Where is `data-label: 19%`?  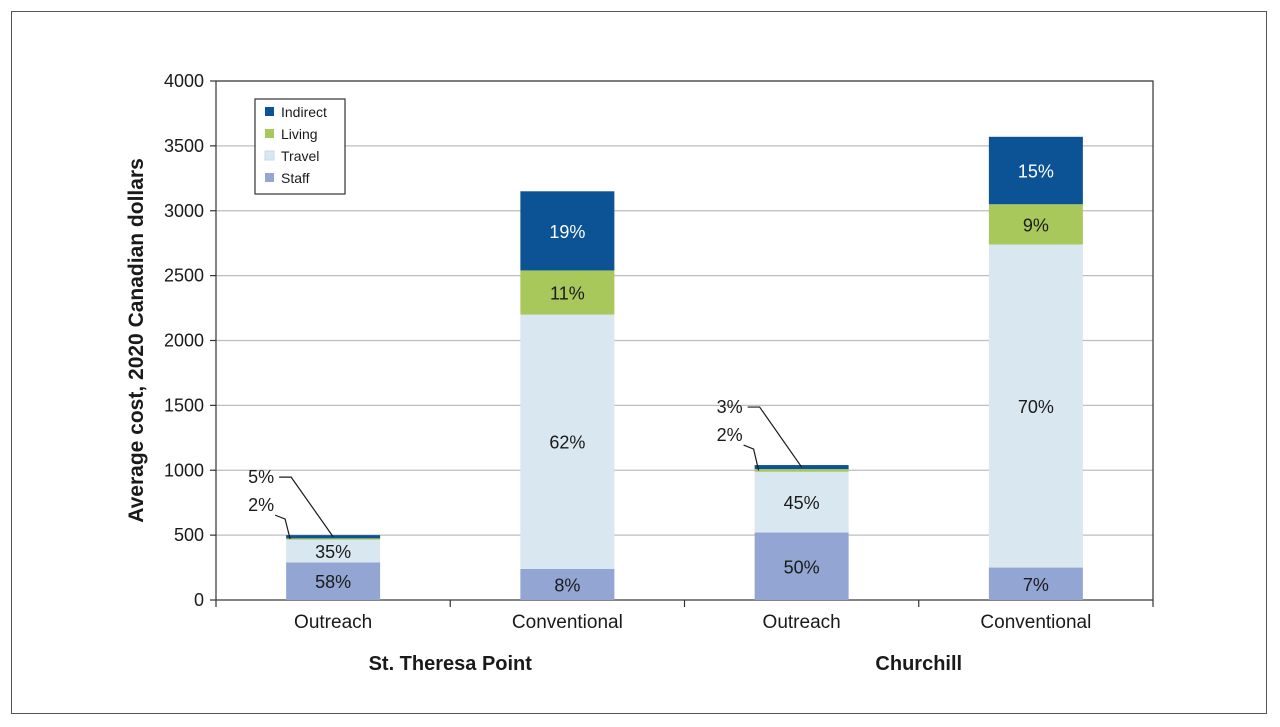
data-label: 19% is located at coordinates (567, 232).